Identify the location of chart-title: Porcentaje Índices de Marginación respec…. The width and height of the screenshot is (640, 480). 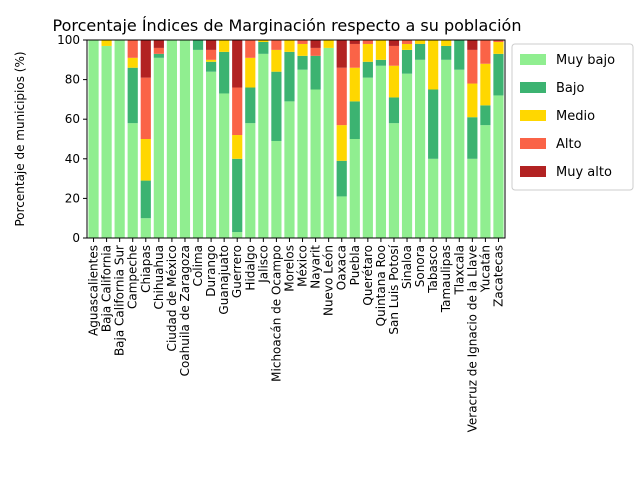
(287, 25).